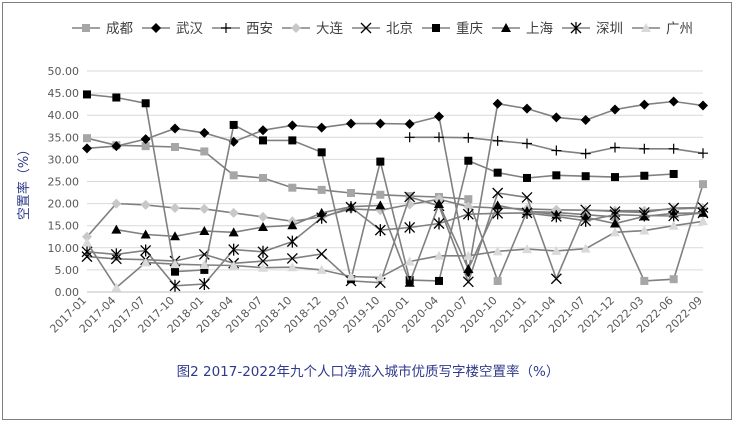 Image resolution: width=736 pixels, height=424 pixels. Describe the element at coordinates (64, 93) in the screenshot. I see `y-tick-label: 45.00` at that location.